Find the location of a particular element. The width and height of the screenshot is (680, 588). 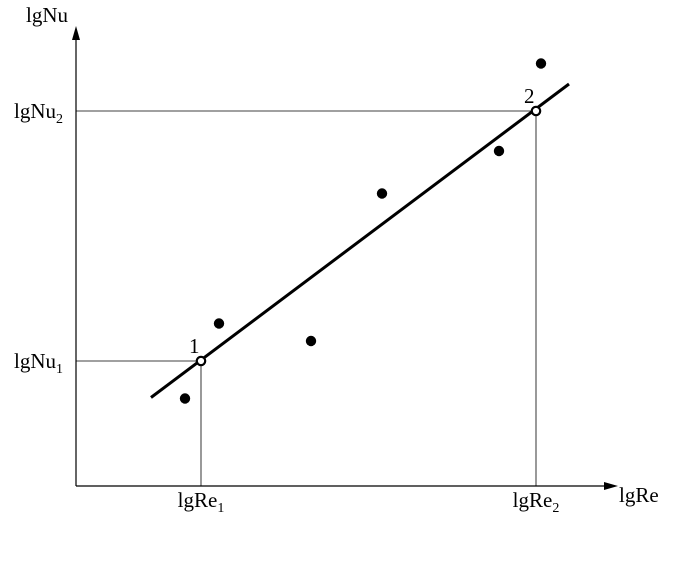

reference-point-label-1: 1 is located at coordinates (194, 346).